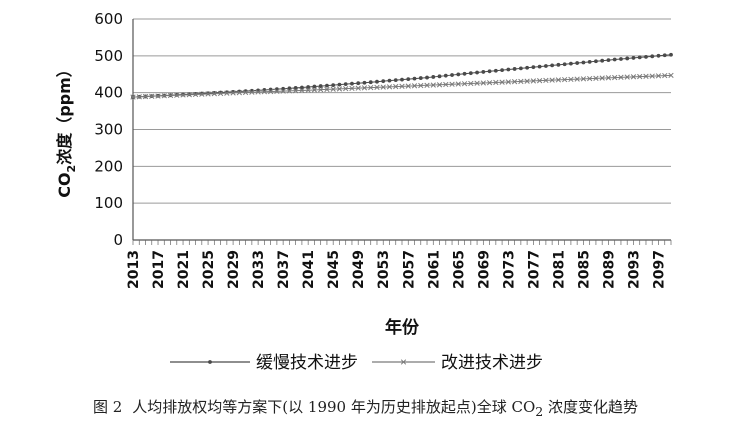  What do you see at coordinates (459, 269) in the screenshot?
I see `x-tick-label: 2065` at bounding box center [459, 269].